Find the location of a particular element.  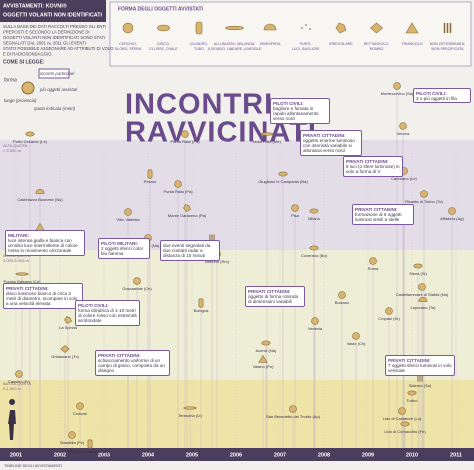

header-title: AVVISTAMENTI: KOVNI® is located at coordinates (35, 5).